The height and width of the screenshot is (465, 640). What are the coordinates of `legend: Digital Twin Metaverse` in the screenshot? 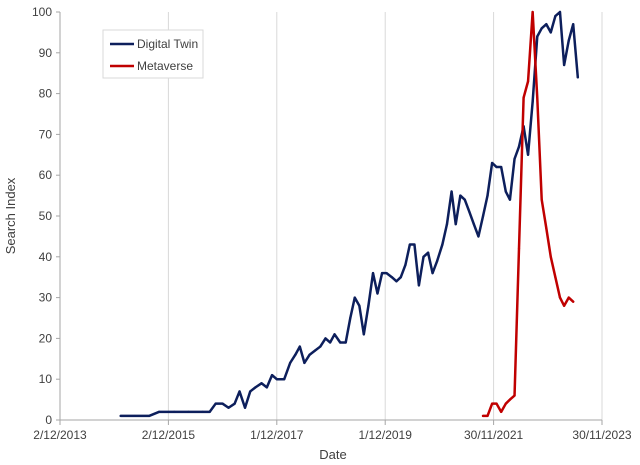 It's located at (153, 54).